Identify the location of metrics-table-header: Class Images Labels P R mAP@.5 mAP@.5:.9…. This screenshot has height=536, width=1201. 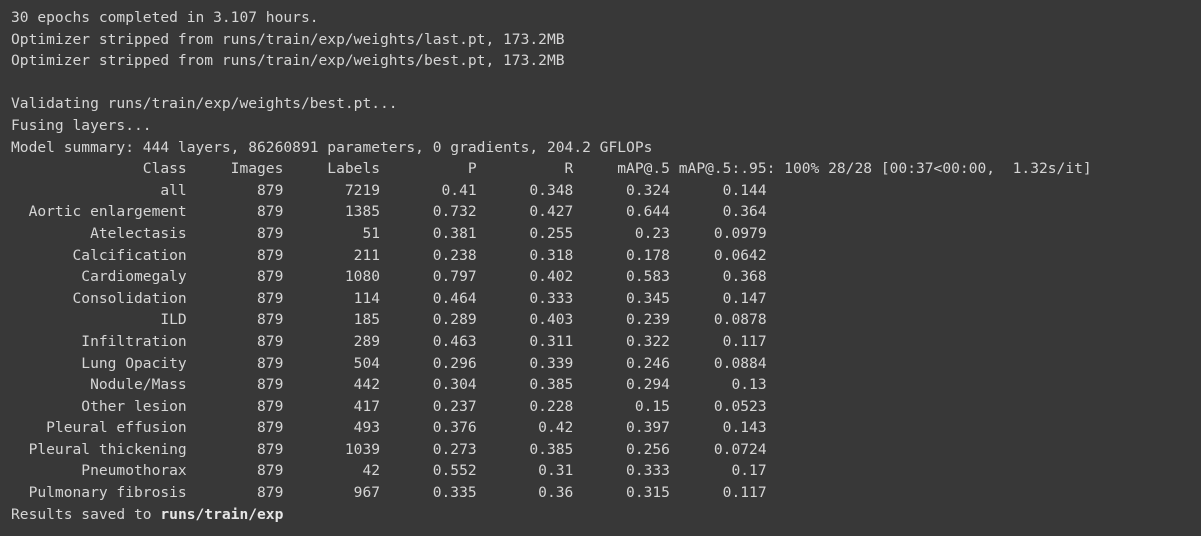
(551, 169).